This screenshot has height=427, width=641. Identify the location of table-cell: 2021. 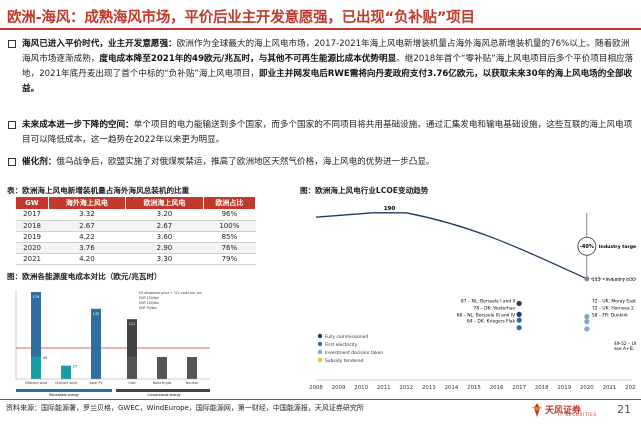
(32, 259).